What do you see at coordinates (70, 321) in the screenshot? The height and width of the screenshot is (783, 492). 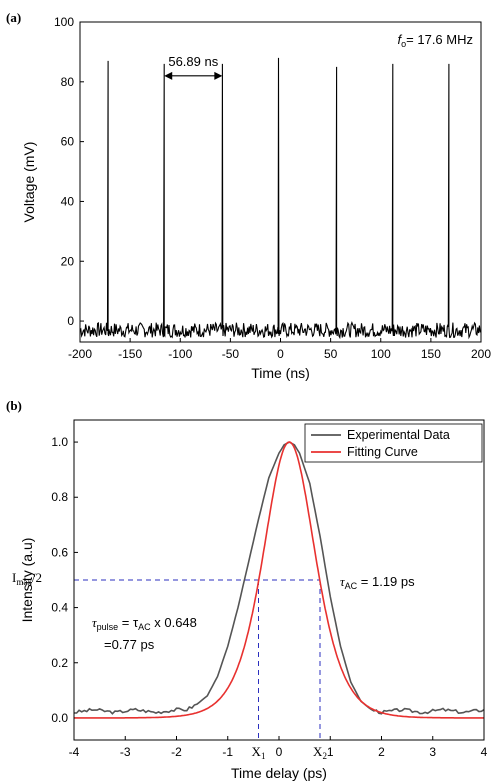 I see `panel-a-y-tick-label: 0` at bounding box center [70, 321].